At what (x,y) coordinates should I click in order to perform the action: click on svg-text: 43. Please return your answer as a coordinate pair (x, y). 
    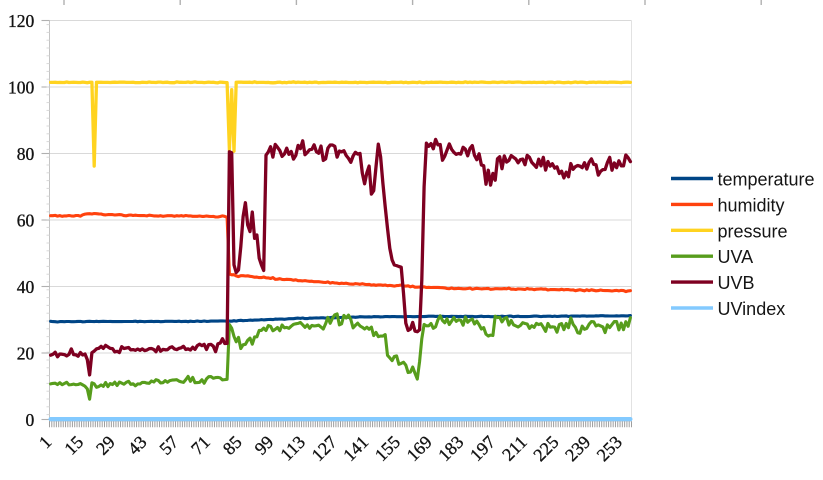
    Looking at the image, I should click on (137, 445).